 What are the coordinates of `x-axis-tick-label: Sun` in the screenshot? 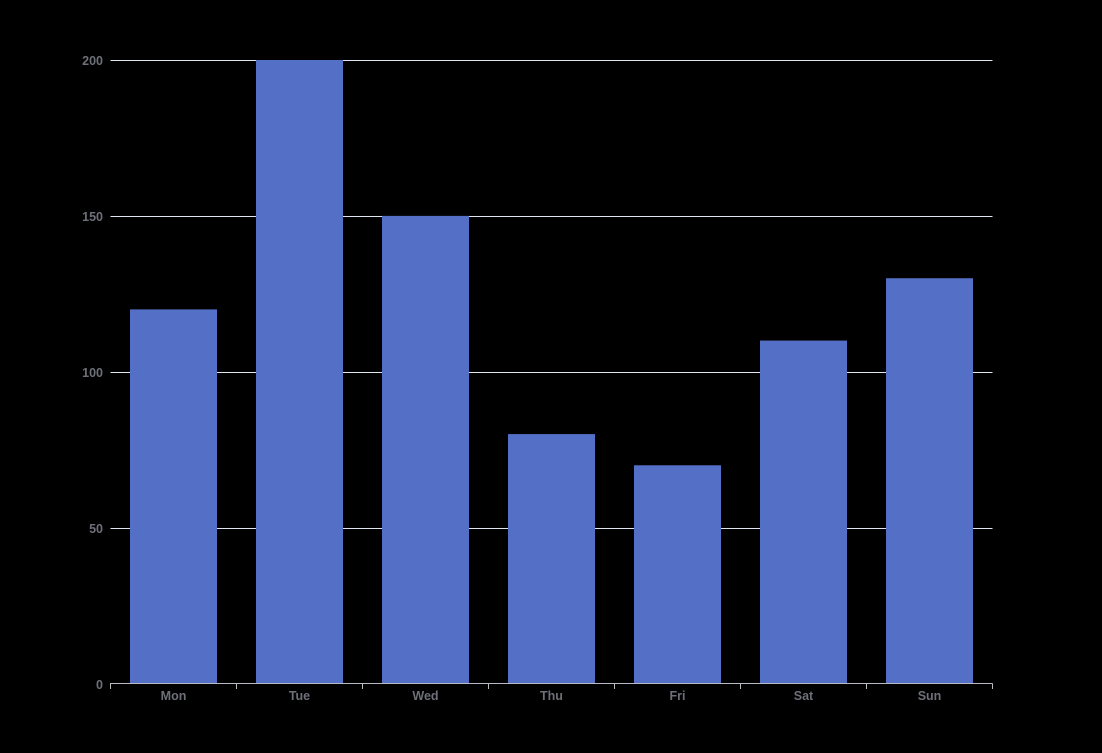 It's located at (930, 696).